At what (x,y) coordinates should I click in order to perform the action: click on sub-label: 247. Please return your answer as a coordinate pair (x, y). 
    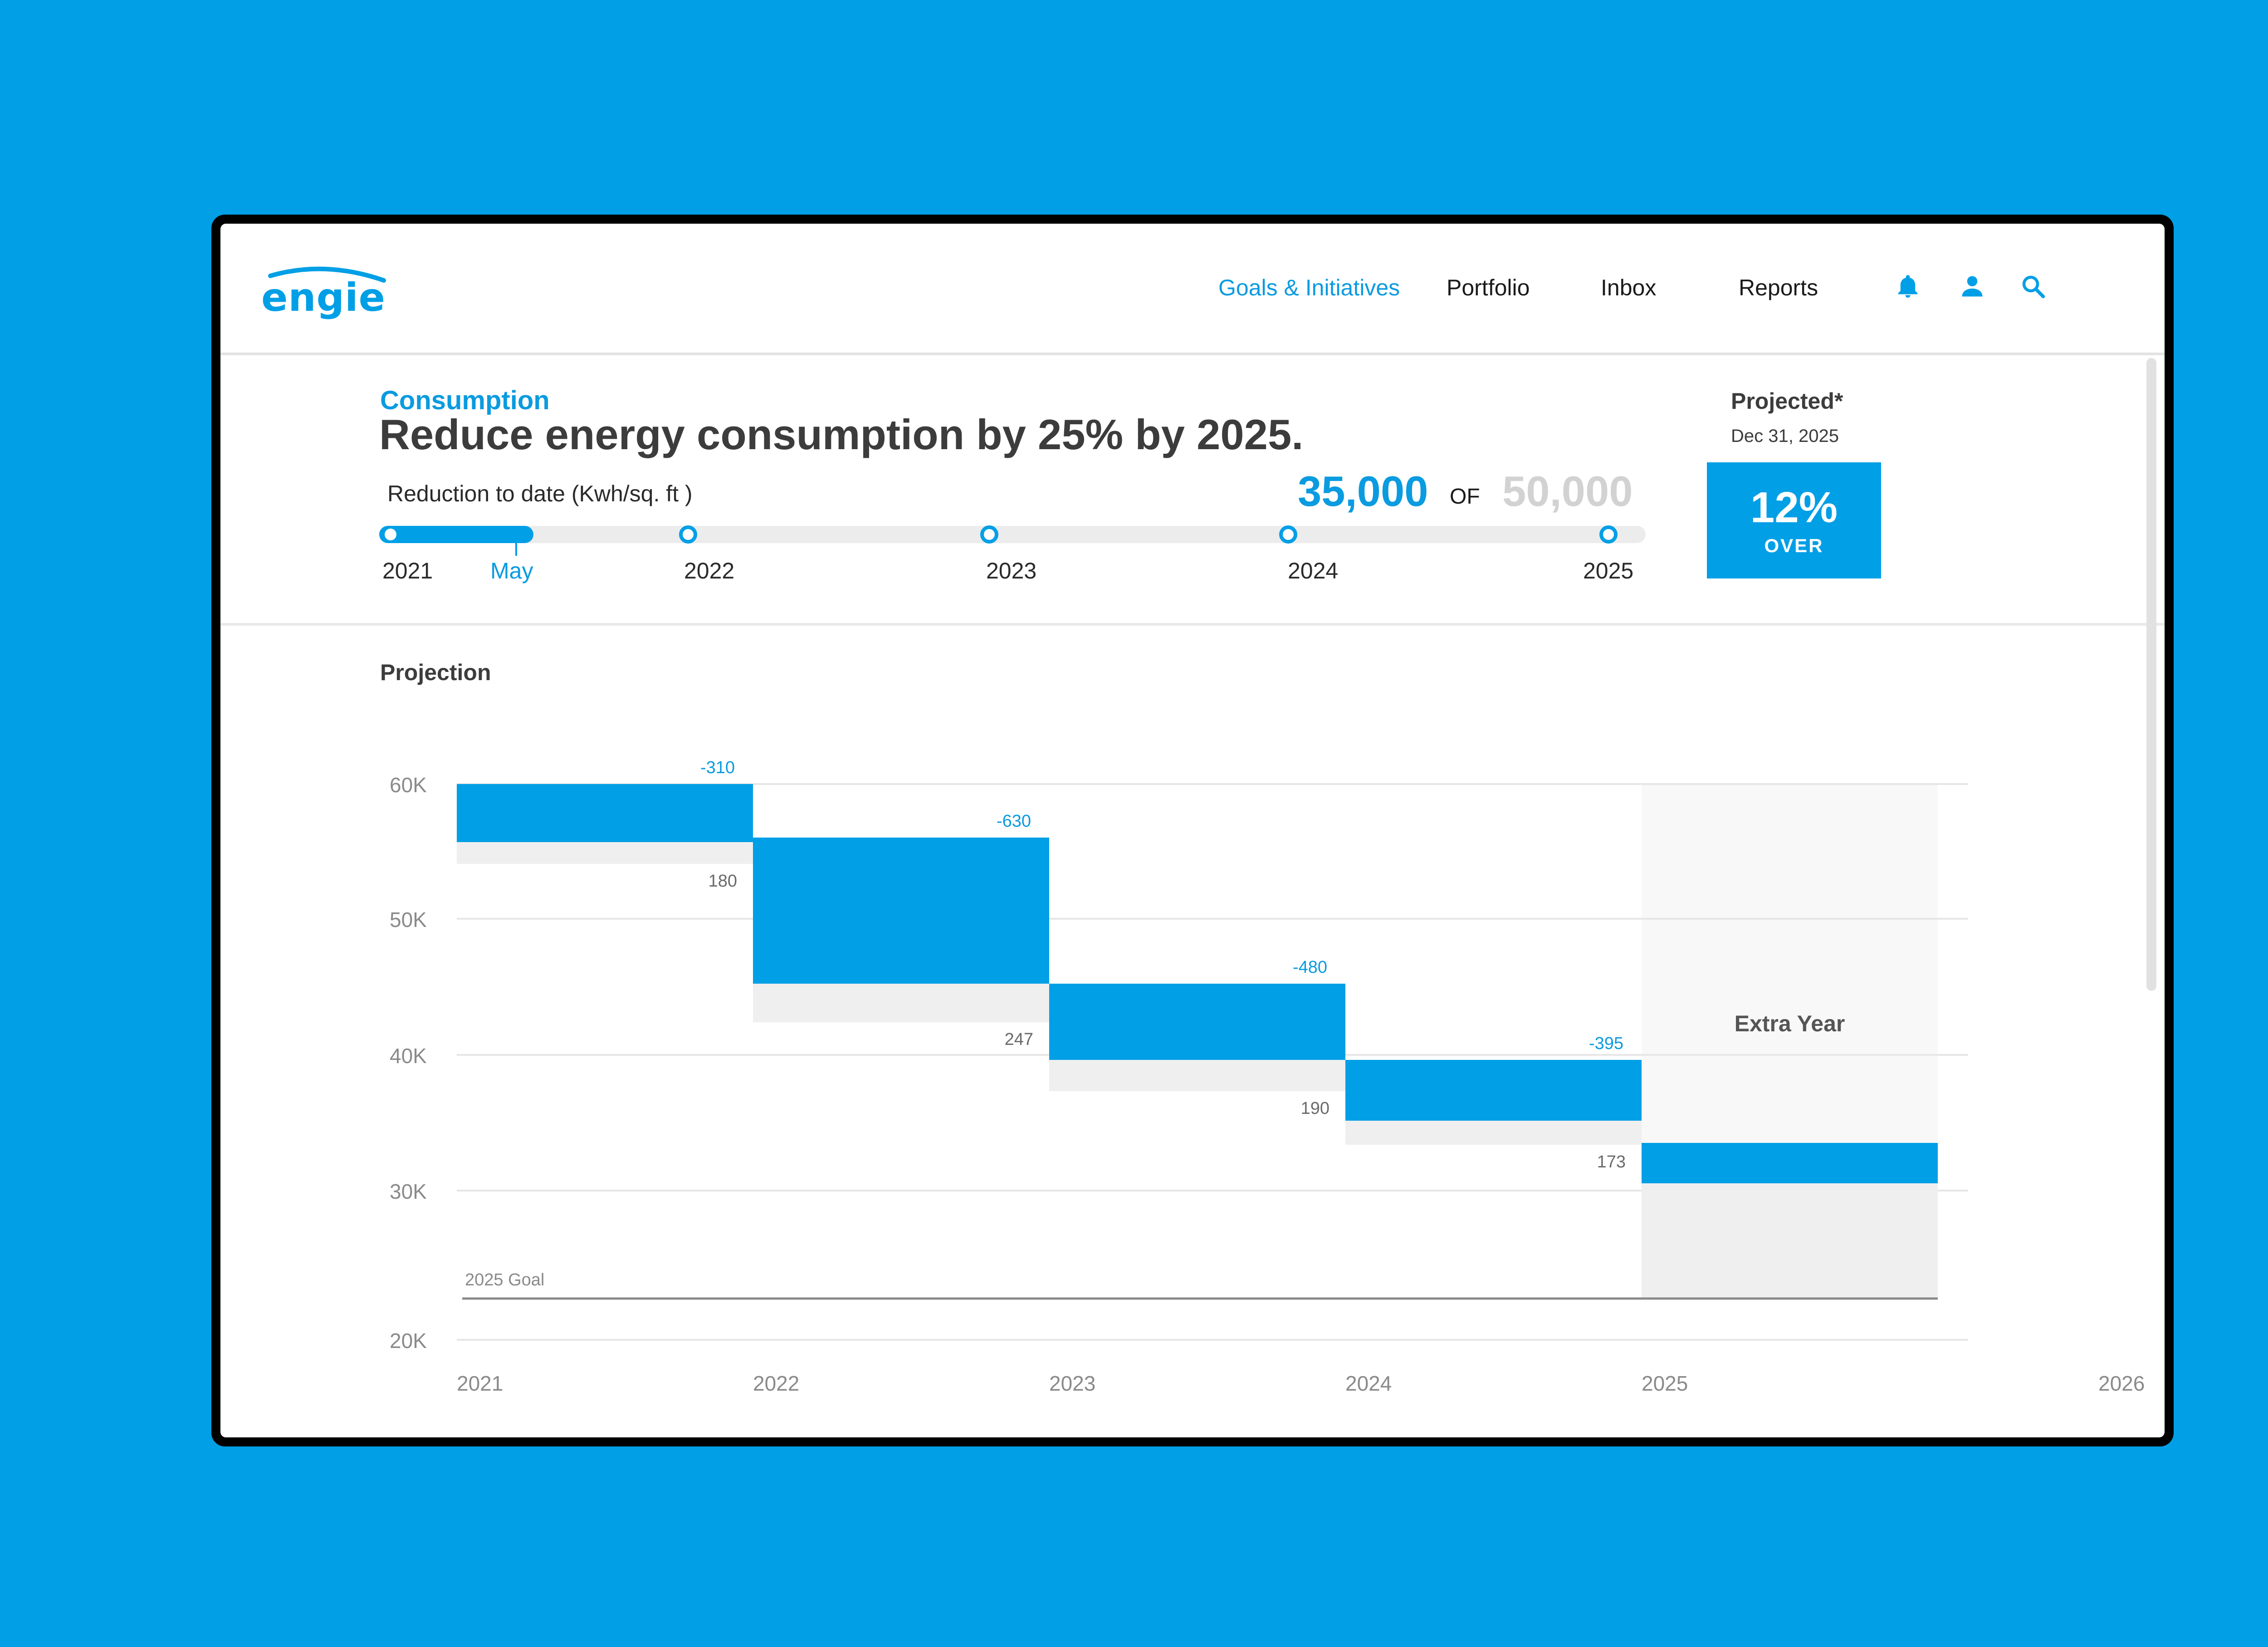
    Looking at the image, I should click on (1019, 1039).